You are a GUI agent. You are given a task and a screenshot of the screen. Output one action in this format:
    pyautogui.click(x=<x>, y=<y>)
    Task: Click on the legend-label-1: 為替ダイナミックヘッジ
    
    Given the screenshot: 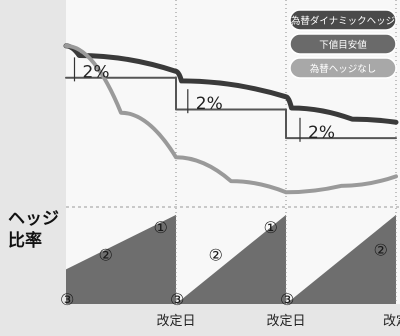 What is the action you would take?
    pyautogui.click(x=343, y=21)
    